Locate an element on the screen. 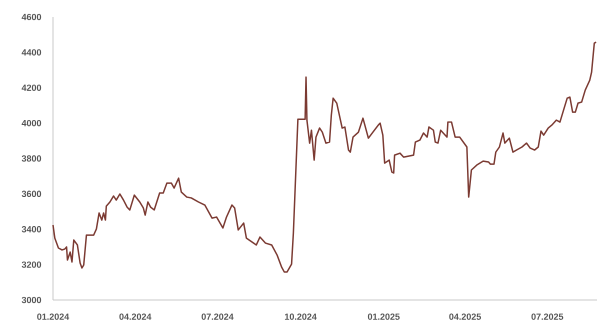 This screenshot has width=600, height=331. x-tick-label: 07.2025 is located at coordinates (547, 317).